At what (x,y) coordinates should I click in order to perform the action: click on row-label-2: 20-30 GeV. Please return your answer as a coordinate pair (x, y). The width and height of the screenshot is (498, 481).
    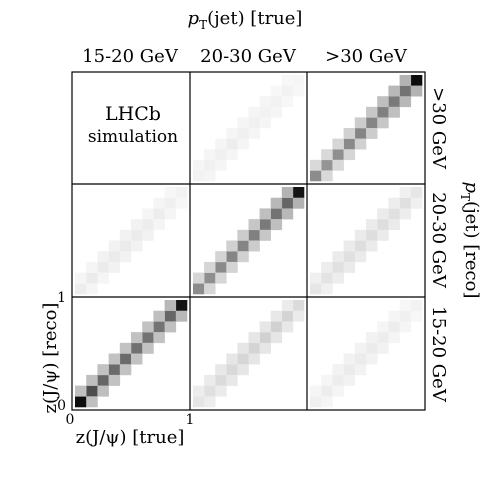
    Looking at the image, I should click on (438, 240).